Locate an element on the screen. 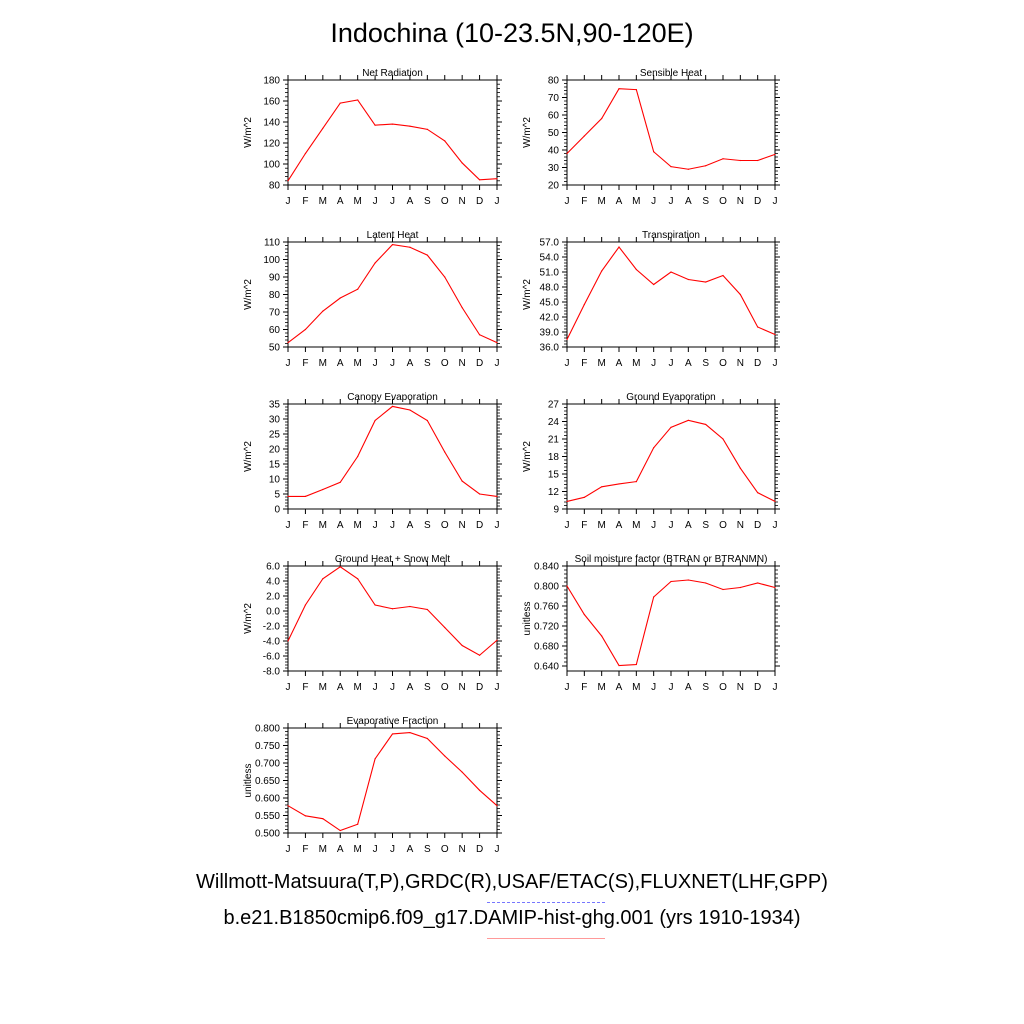 The image size is (1024, 1024). y-tick-label: 27 is located at coordinates (554, 405).